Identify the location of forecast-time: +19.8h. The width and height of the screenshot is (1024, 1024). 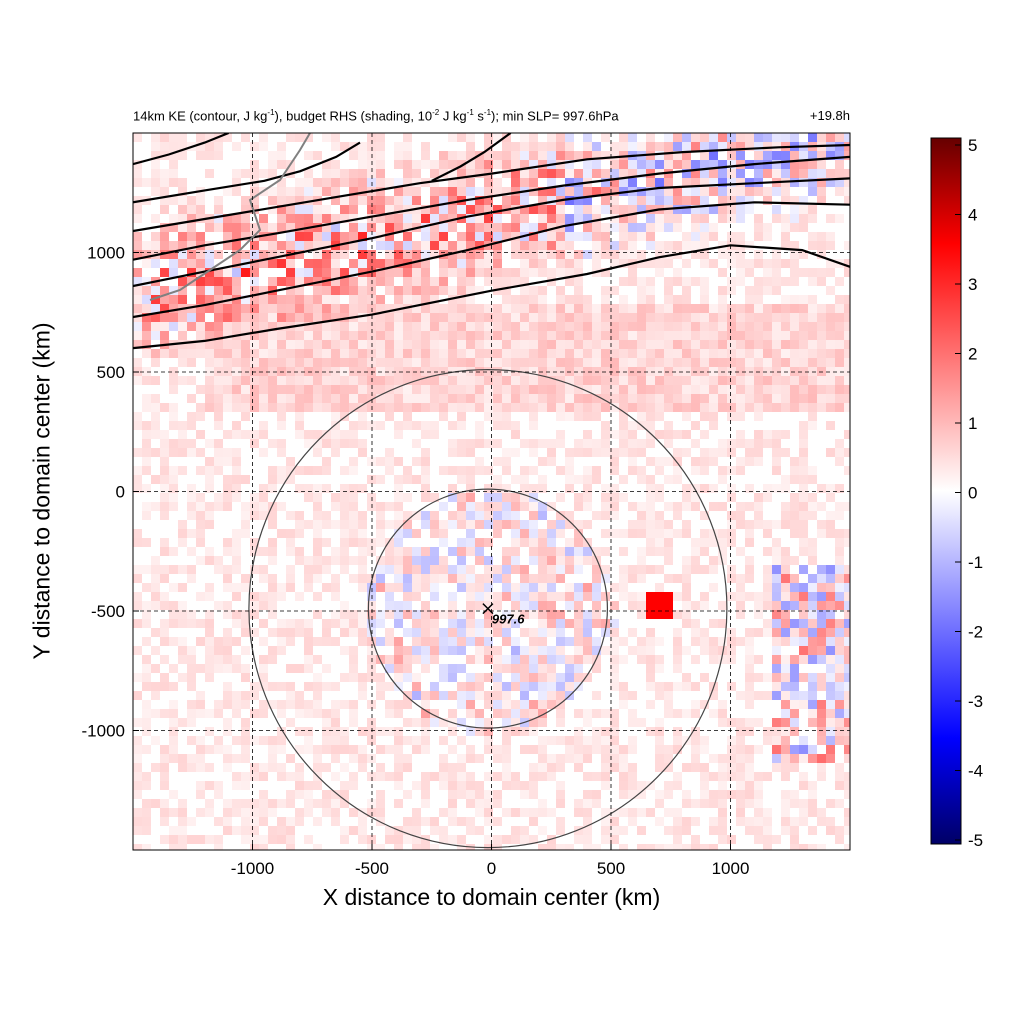
(829, 115).